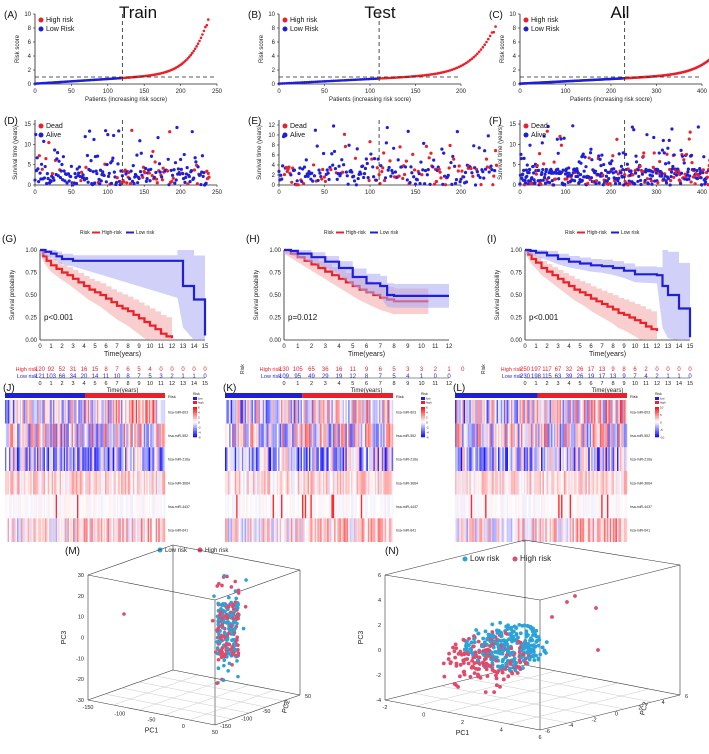 The width and height of the screenshot is (709, 754). What do you see at coordinates (427, 418) in the screenshot?
I see `K-colorbar-label: 2` at bounding box center [427, 418].